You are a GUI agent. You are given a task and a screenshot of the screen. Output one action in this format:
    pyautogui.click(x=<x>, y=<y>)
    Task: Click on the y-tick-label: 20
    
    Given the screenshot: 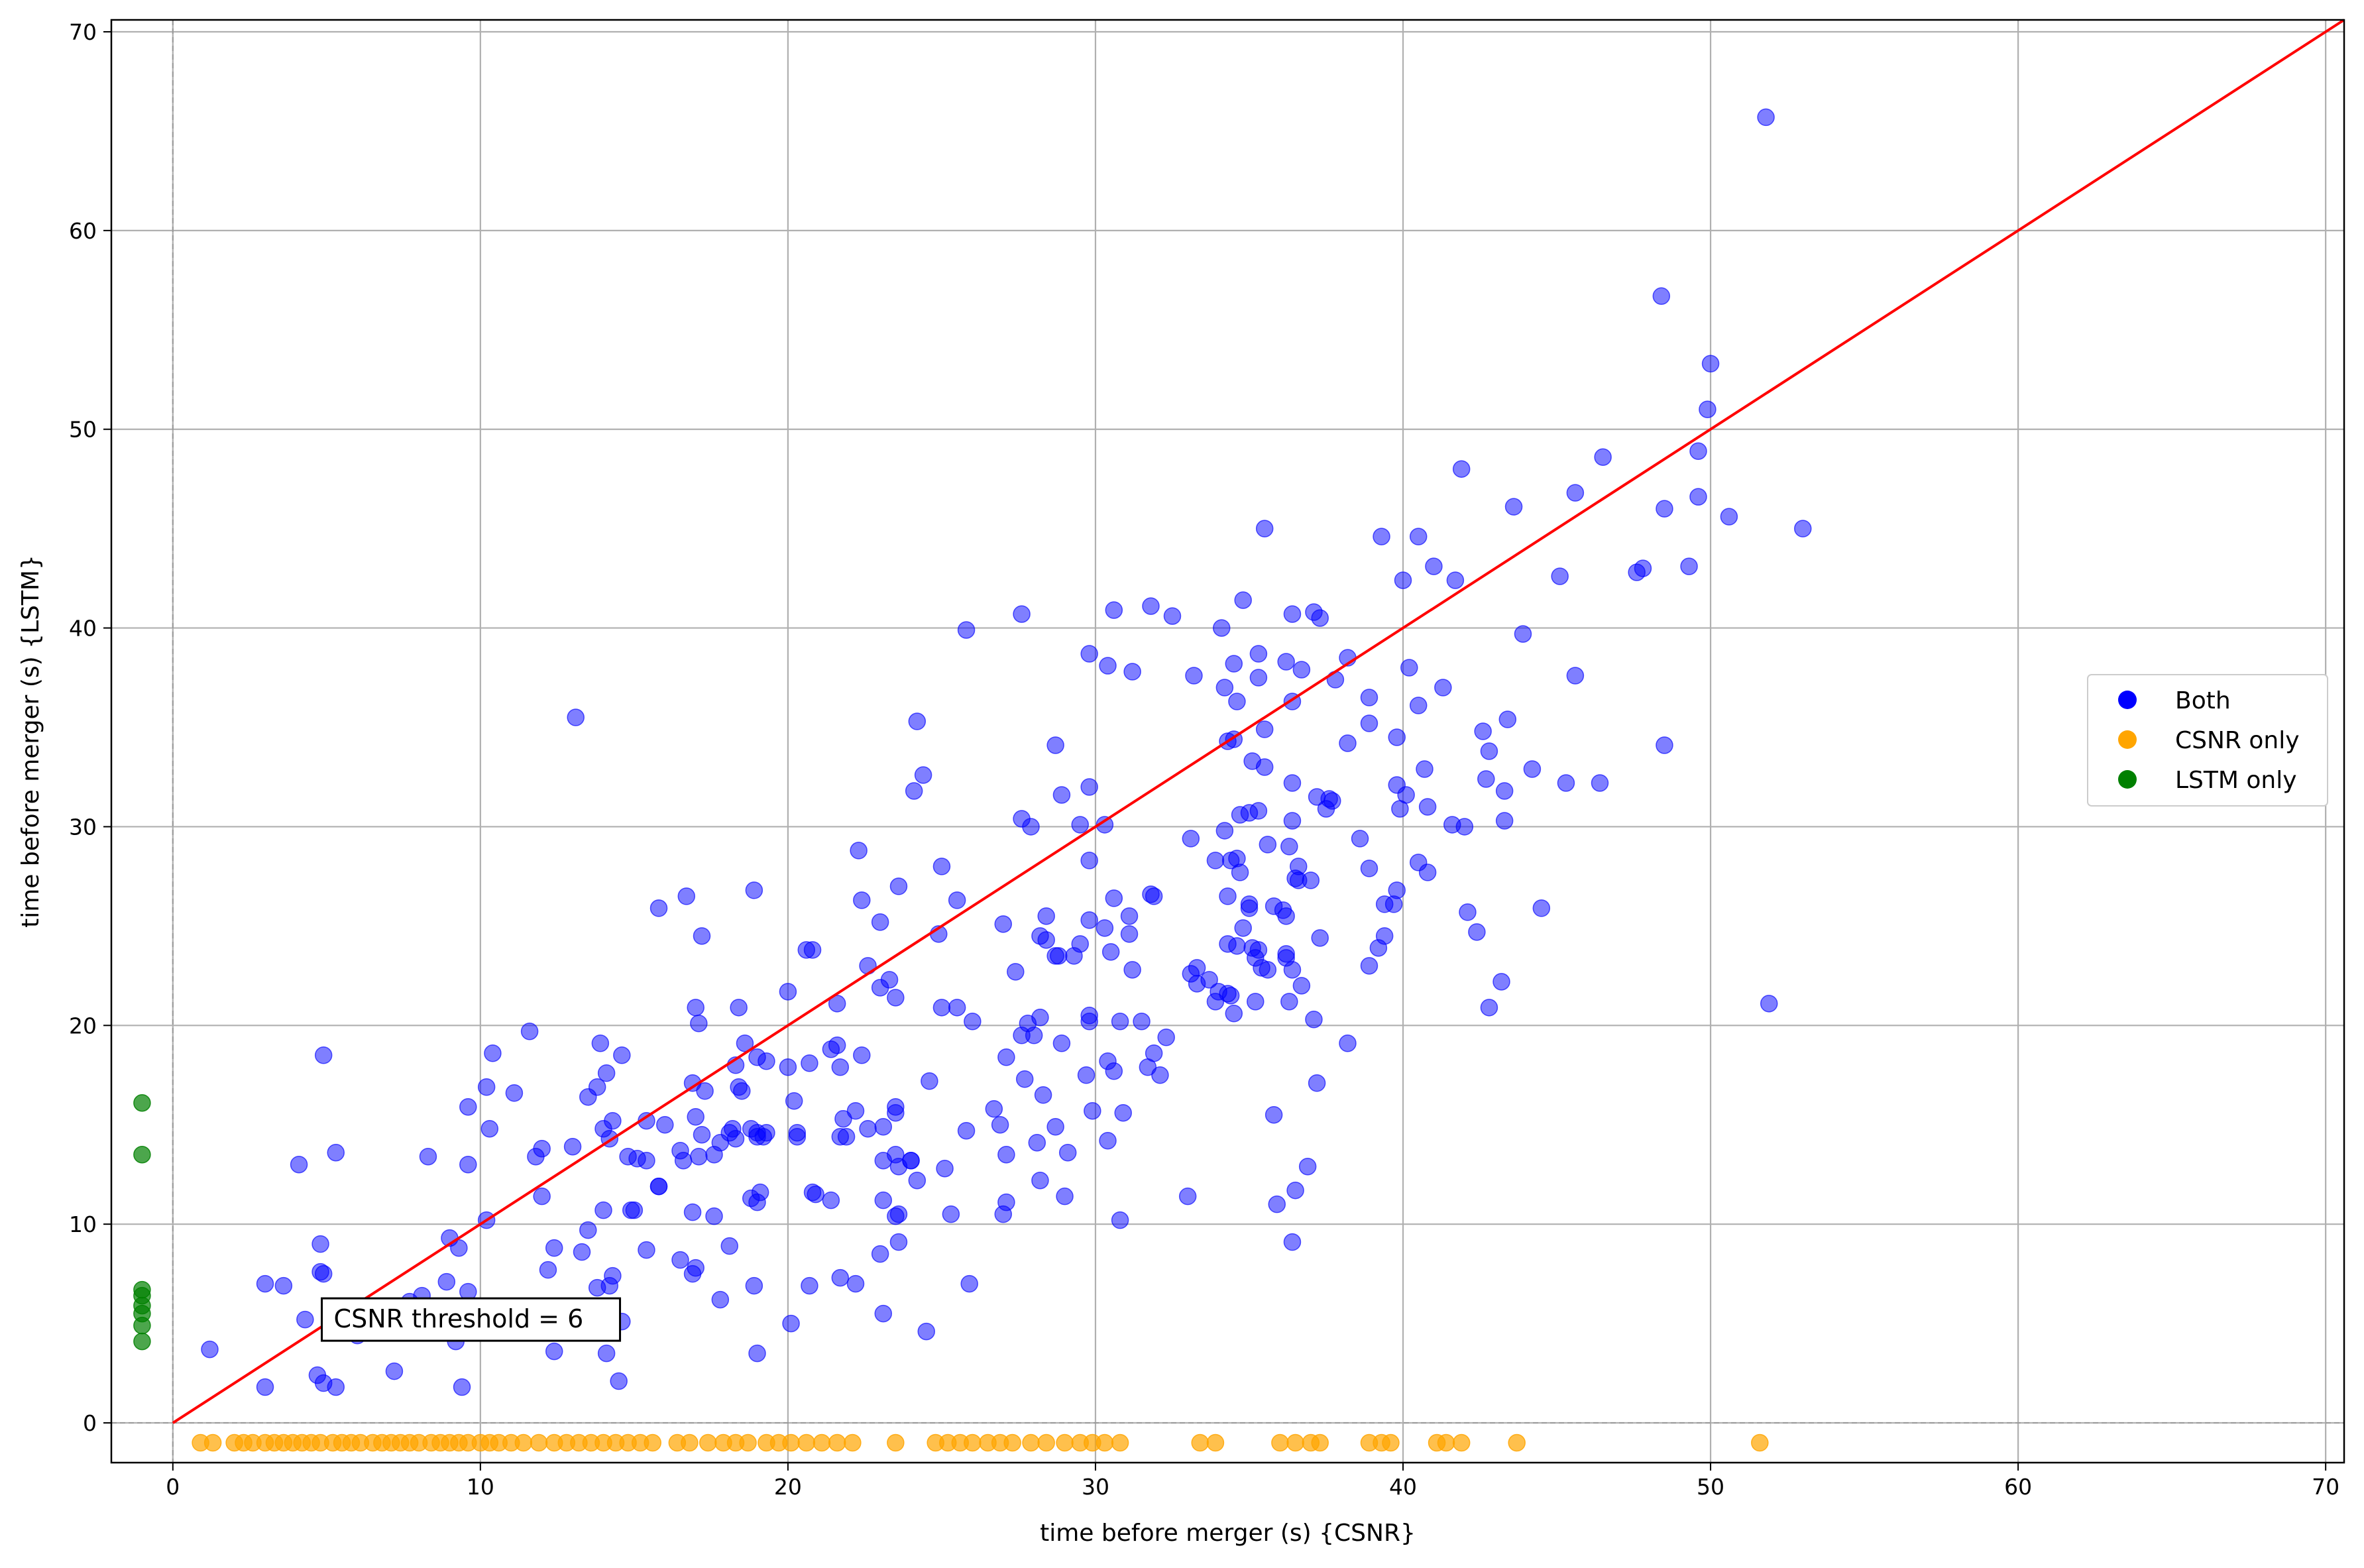 What is the action you would take?
    pyautogui.click(x=83, y=1025)
    